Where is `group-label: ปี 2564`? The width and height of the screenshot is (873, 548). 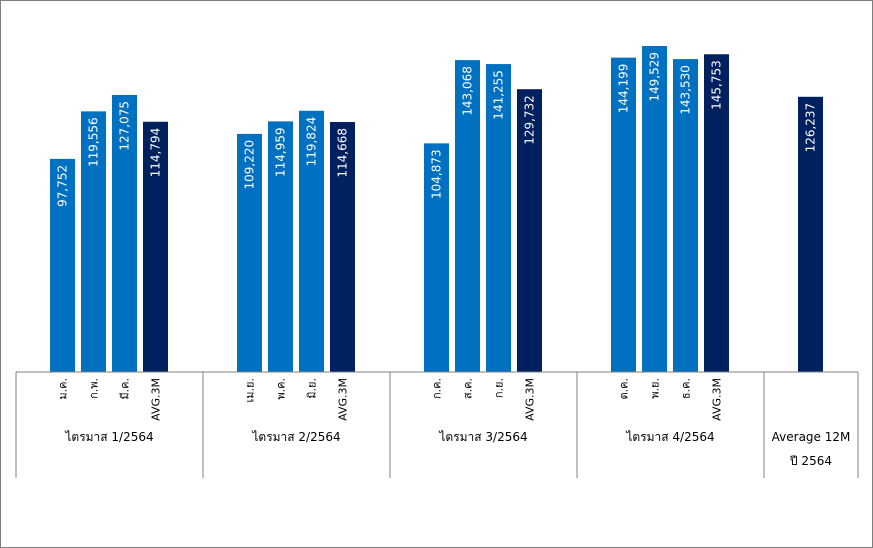 group-label: ปี 2564 is located at coordinates (810, 461).